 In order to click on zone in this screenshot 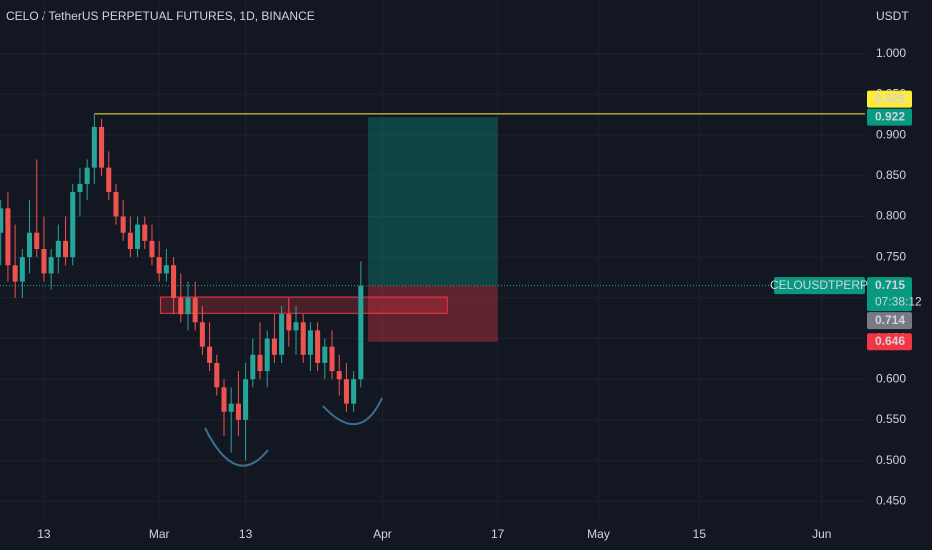, I will do `click(304, 305)`.